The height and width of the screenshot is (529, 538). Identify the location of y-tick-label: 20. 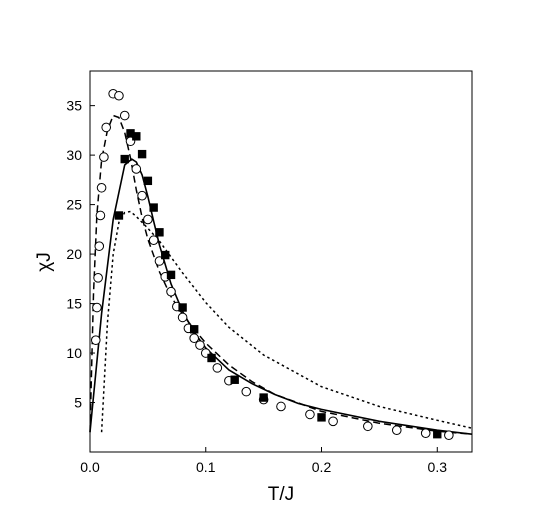
(74, 254).